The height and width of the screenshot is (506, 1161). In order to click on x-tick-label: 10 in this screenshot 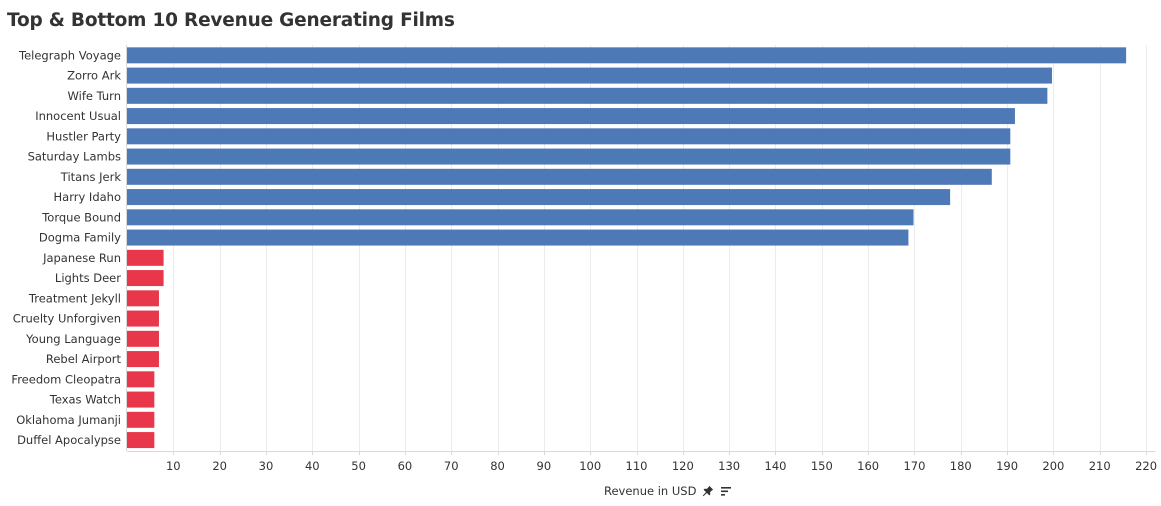, I will do `click(173, 466)`.